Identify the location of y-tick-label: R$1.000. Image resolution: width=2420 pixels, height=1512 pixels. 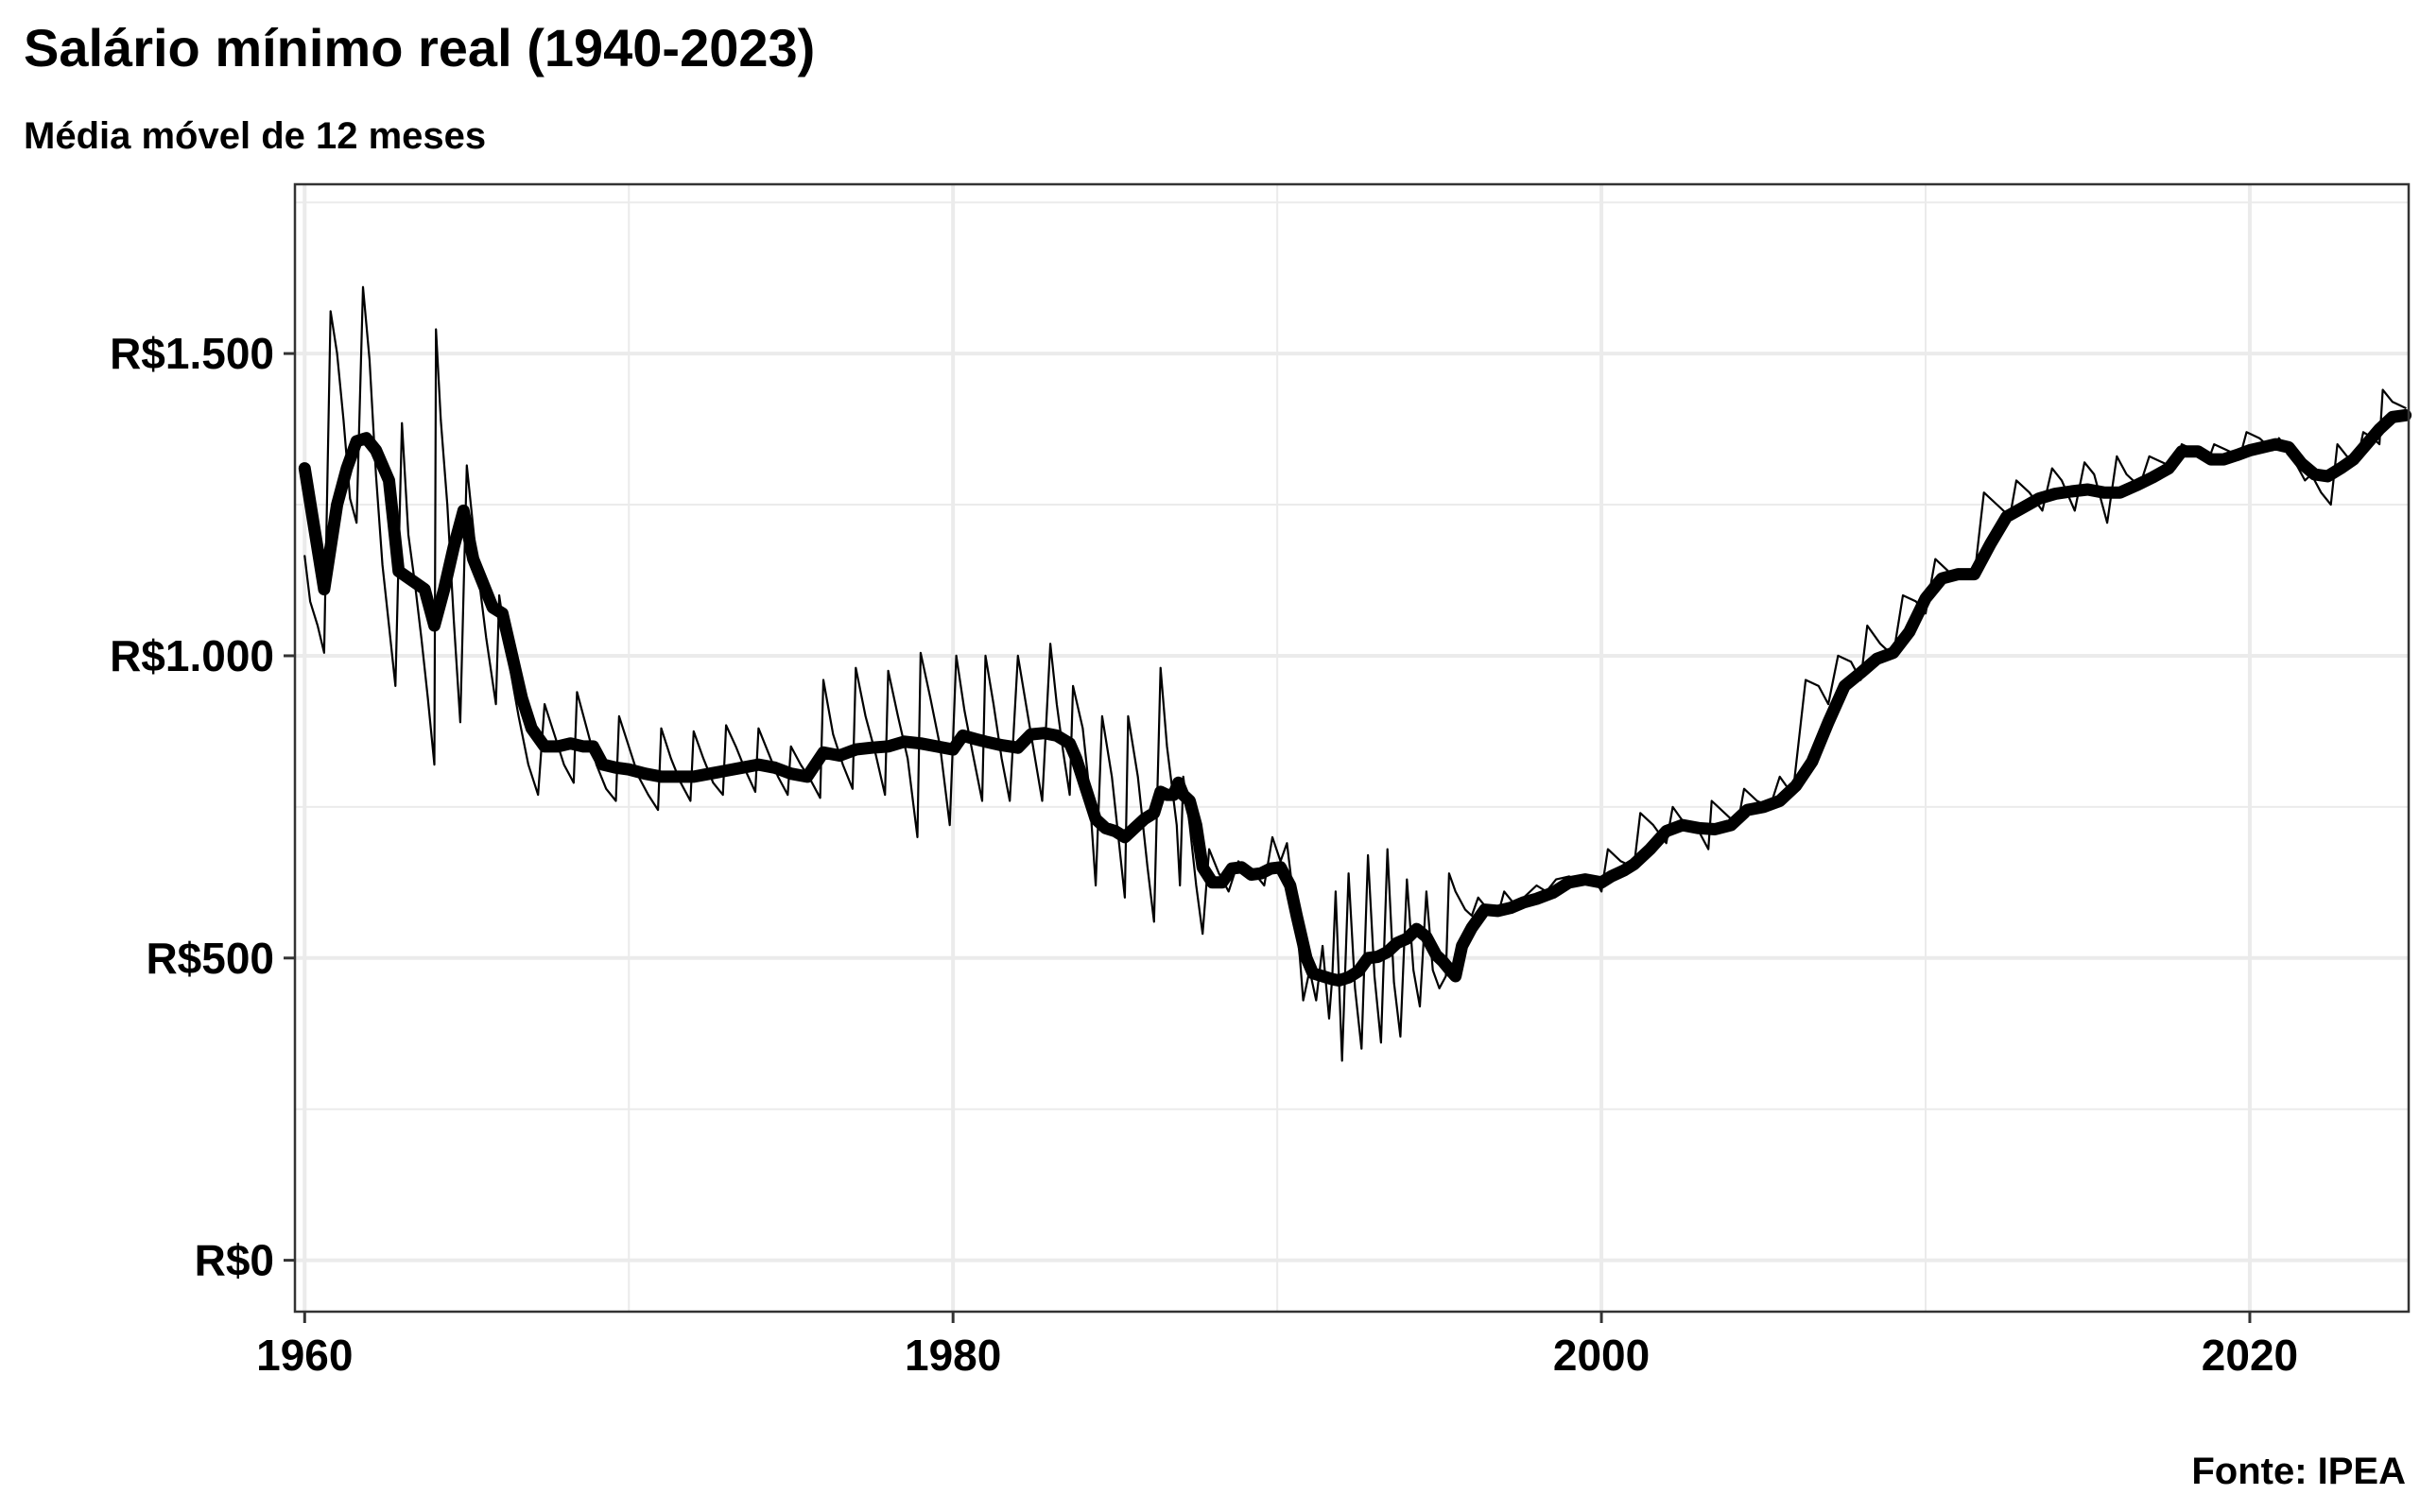
(192, 655).